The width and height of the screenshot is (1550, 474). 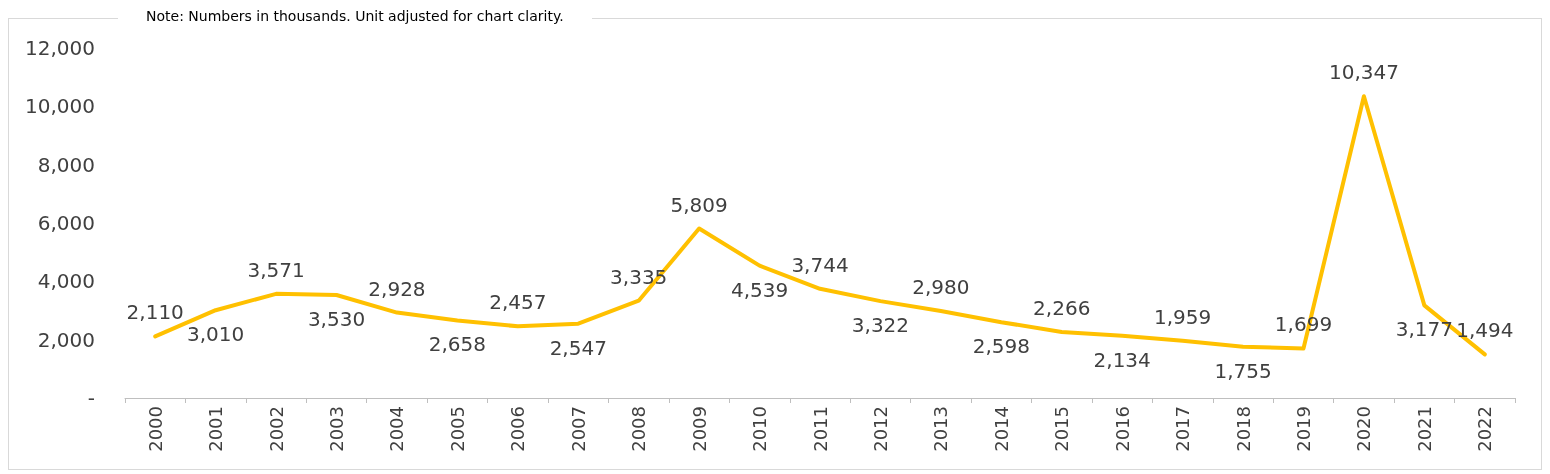 I want to click on data-label: 3,571, so click(x=276, y=269).